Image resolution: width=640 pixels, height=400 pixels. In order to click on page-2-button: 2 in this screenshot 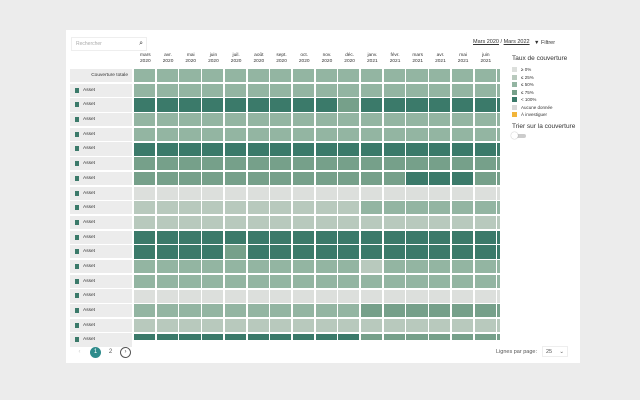, I will do `click(110, 352)`.